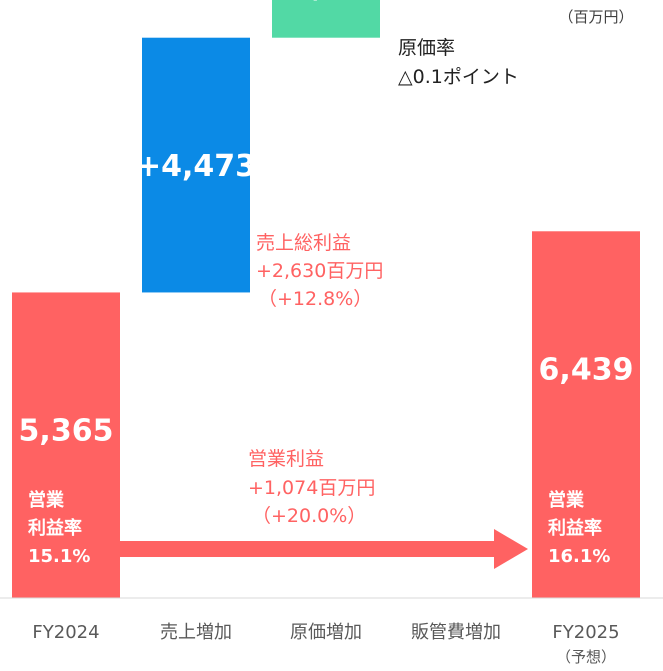  Describe the element at coordinates (585, 632) in the screenshot. I see `x-tick-label: FY2025` at that location.